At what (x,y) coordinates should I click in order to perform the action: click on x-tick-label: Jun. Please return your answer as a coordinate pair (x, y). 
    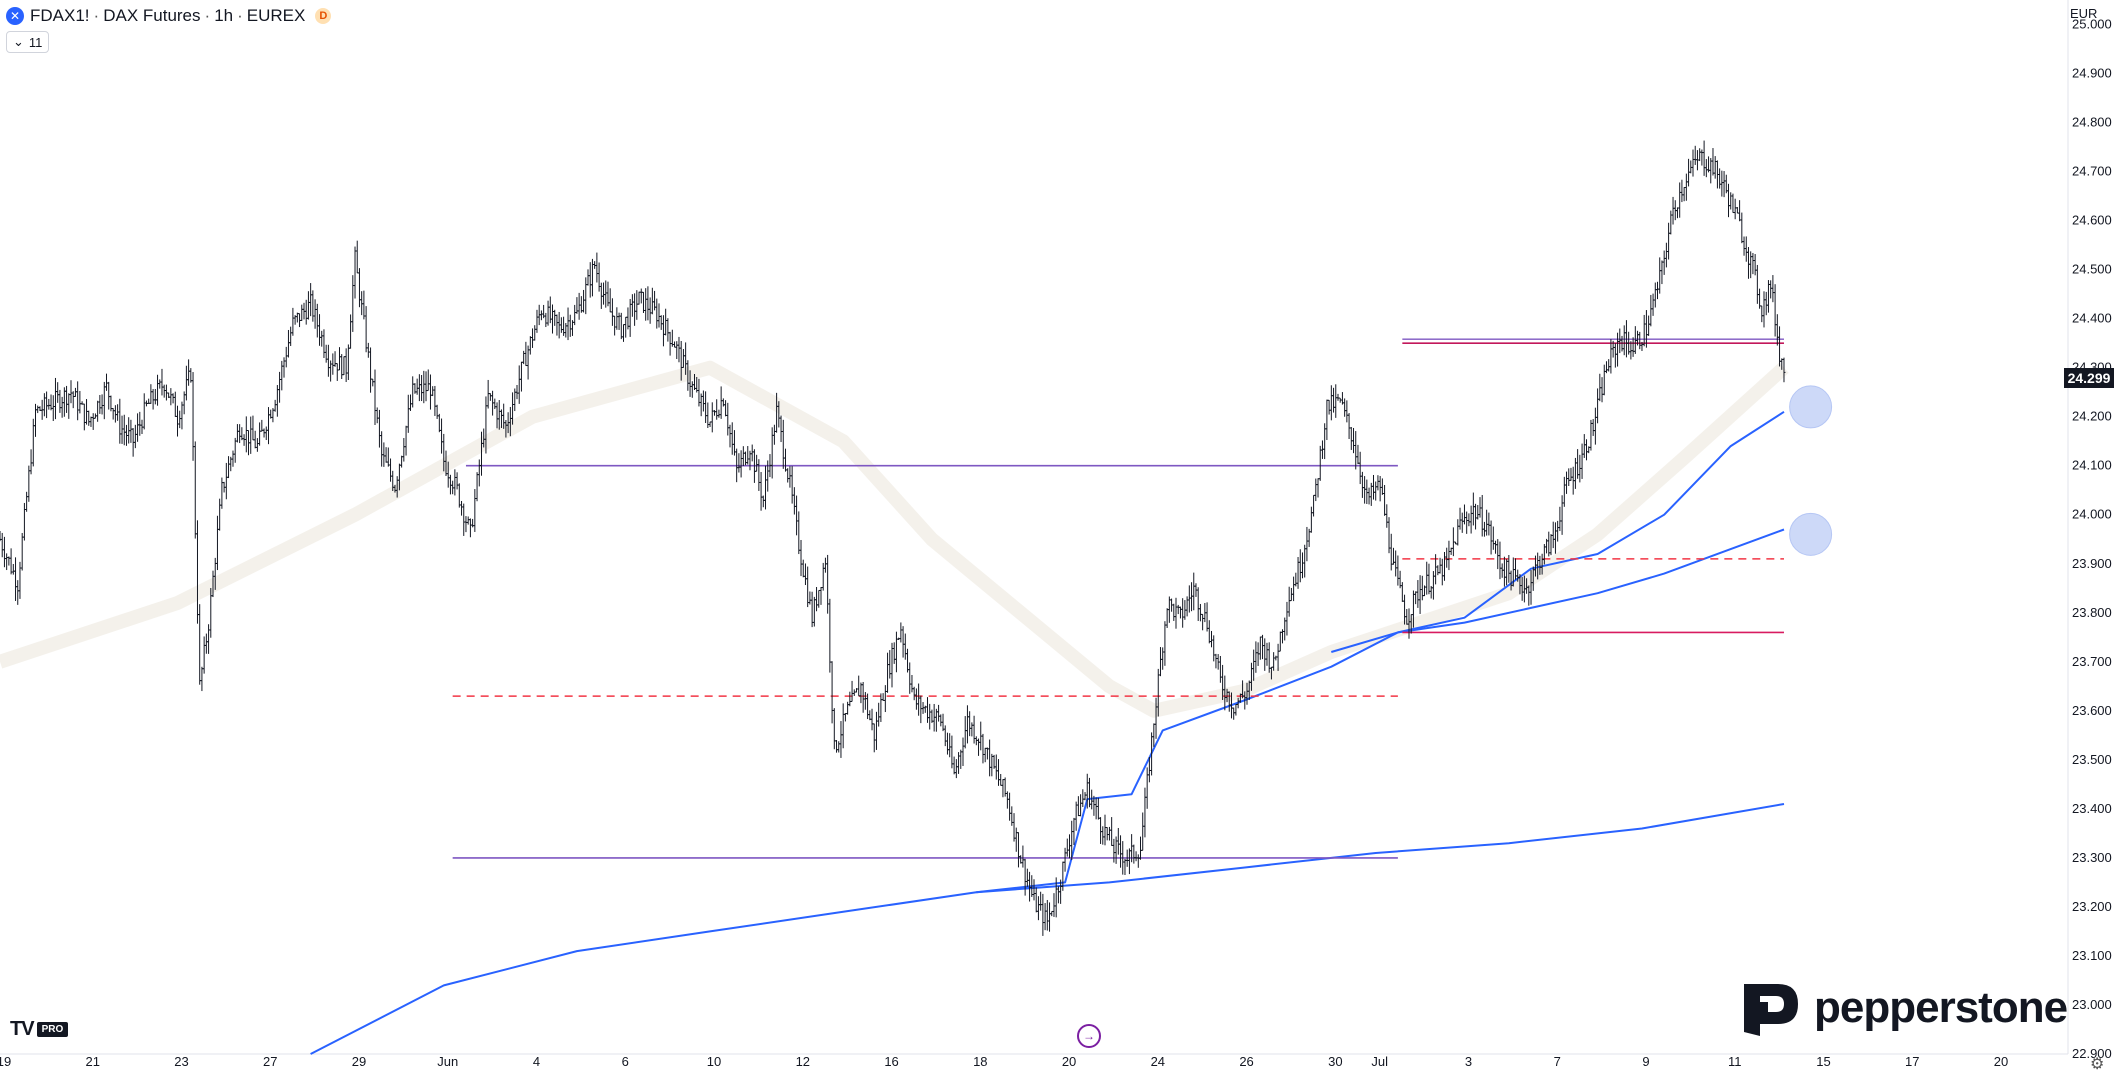
    Looking at the image, I should click on (447, 1061).